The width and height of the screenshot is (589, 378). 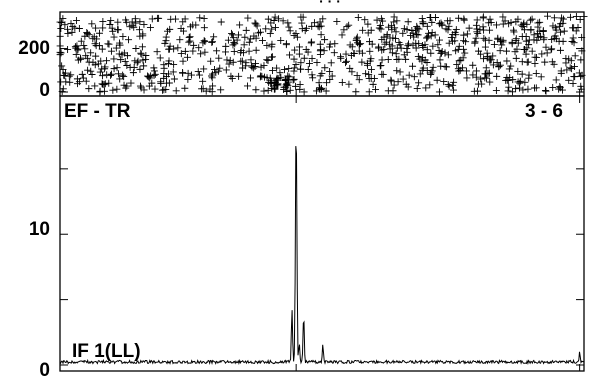 I want to click on pair-label: 3 - 6, so click(x=544, y=111).